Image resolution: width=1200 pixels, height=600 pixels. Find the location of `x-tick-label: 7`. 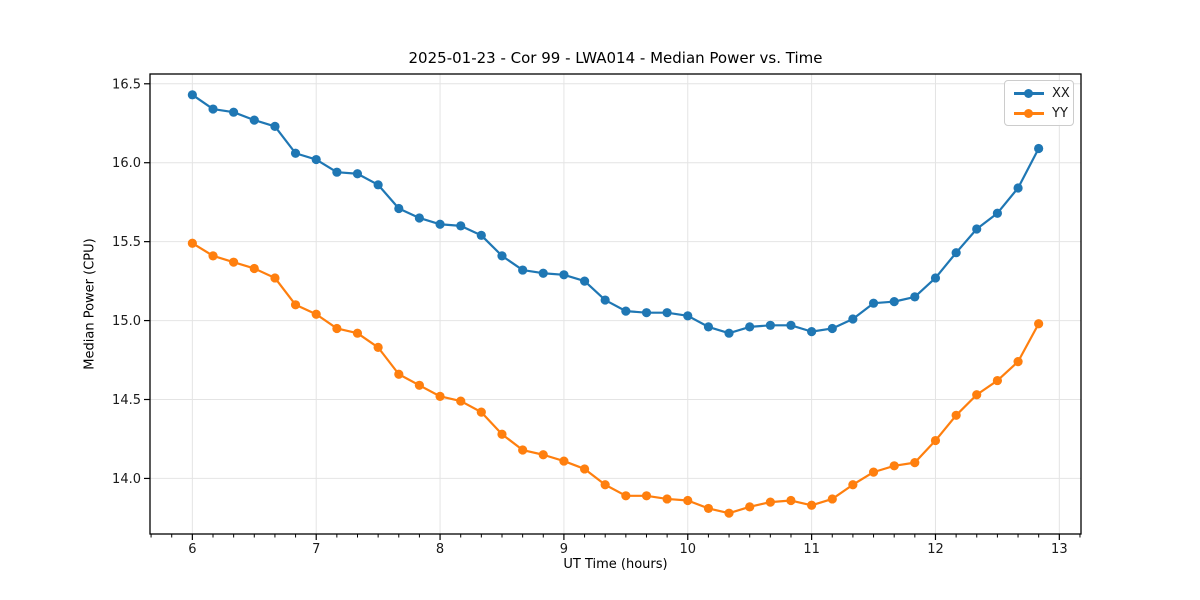

x-tick-label: 7 is located at coordinates (316, 549).